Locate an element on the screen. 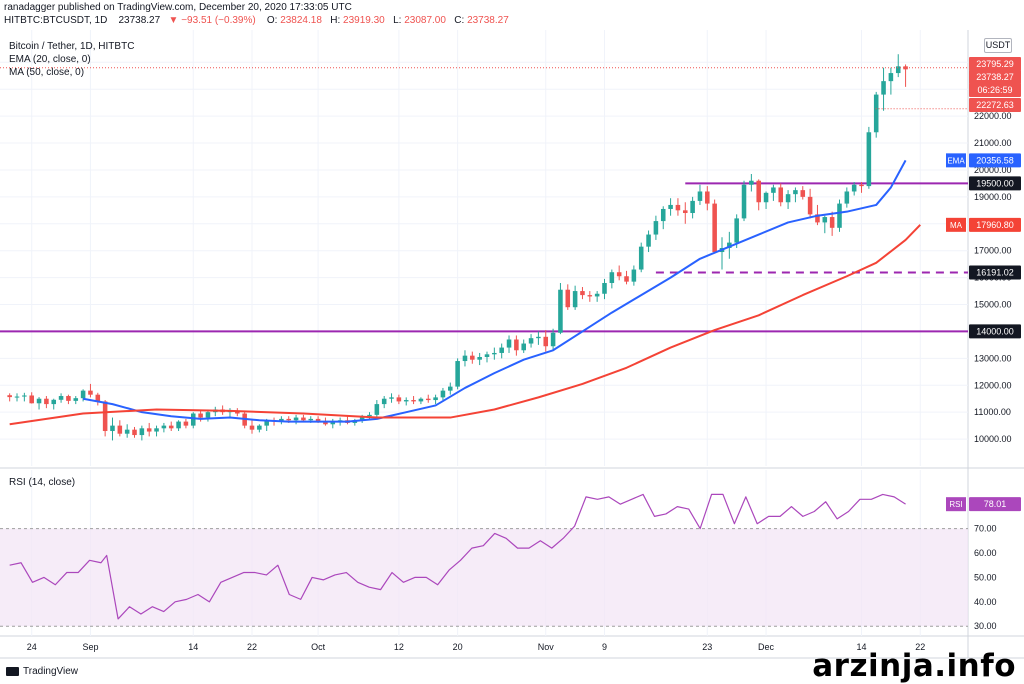  tradingview-logo: TradingView is located at coordinates (42, 671).